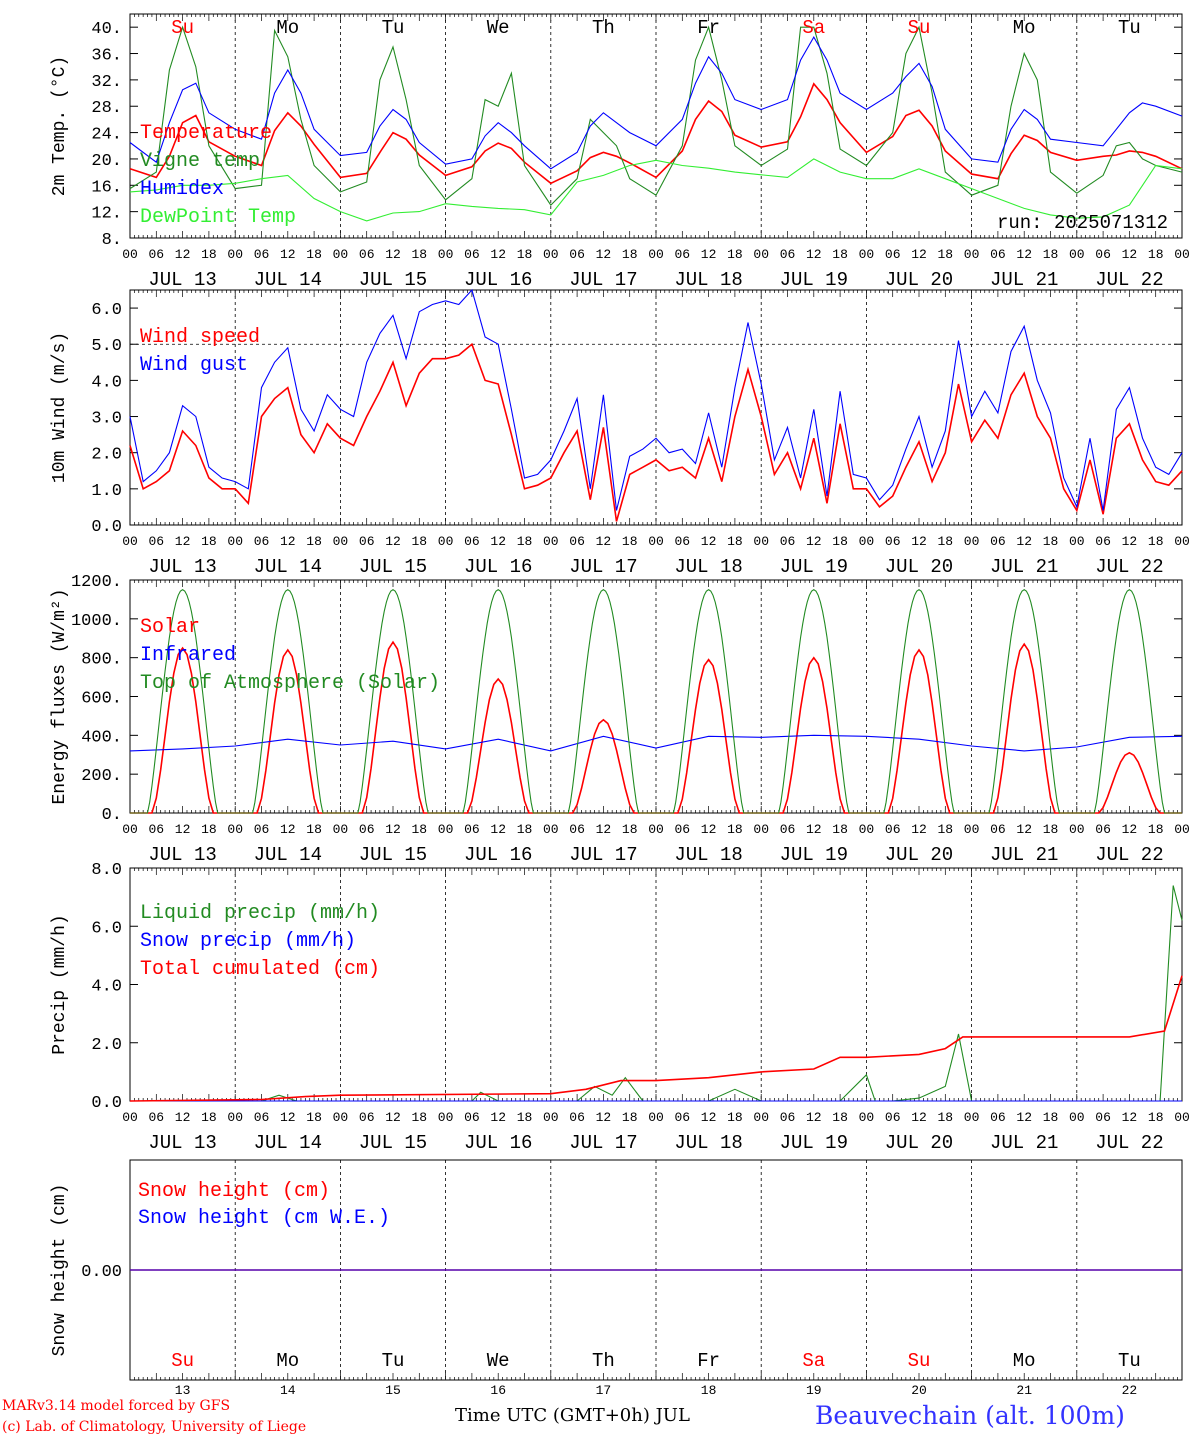 The height and width of the screenshot is (1440, 1194). I want to click on model-credit: MARv3.14 model forced by GFS, so click(116, 1406).